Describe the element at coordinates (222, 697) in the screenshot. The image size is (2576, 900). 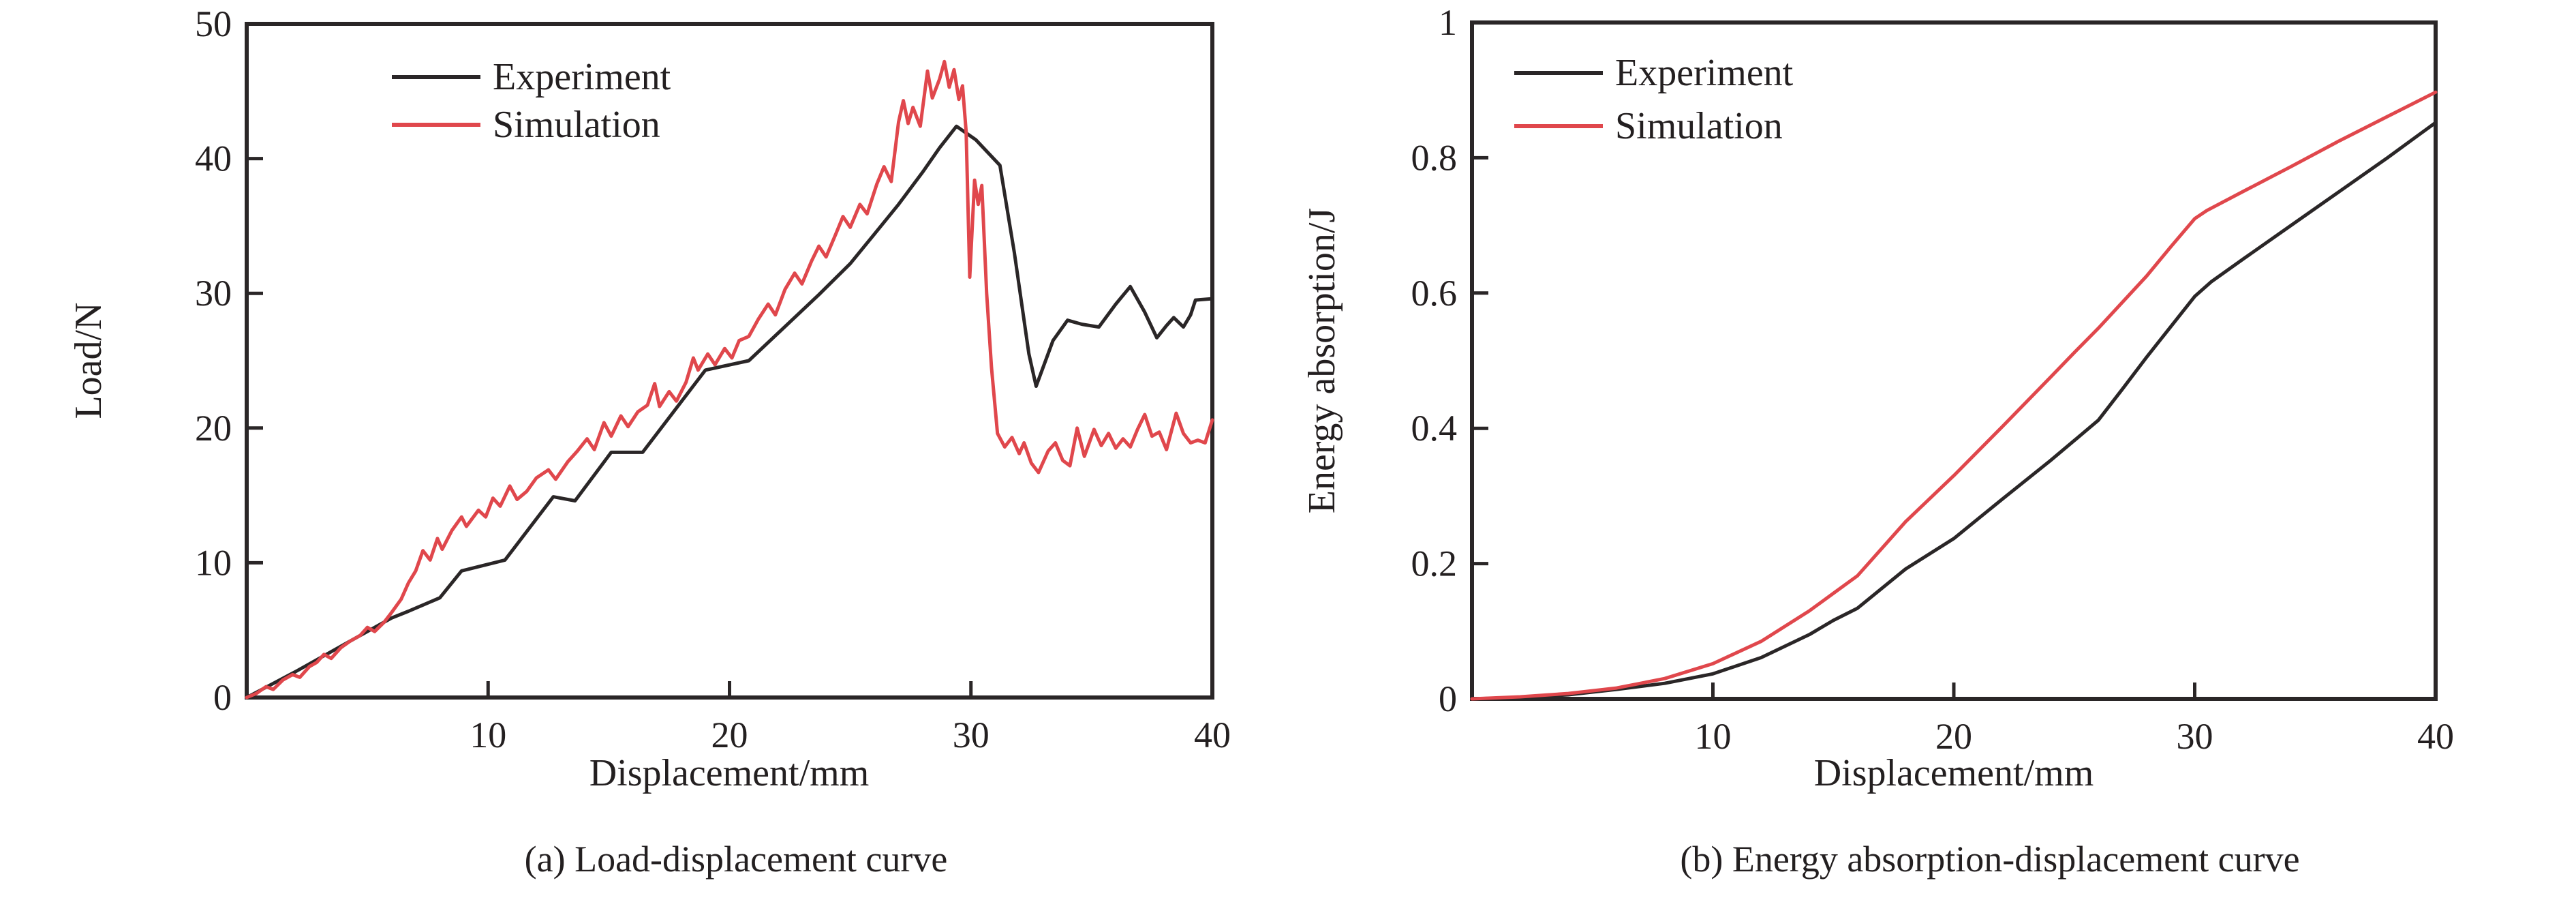
I see `y-tick-label-a: 0` at that location.